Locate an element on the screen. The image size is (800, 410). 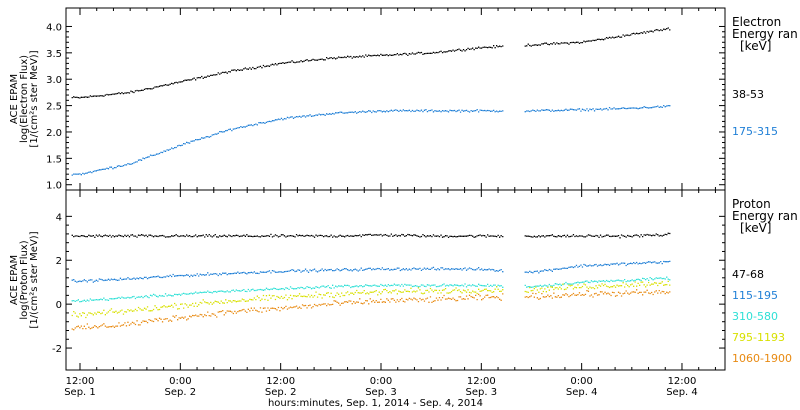
proton-legend-entry: 795-1193 is located at coordinates (758, 337).